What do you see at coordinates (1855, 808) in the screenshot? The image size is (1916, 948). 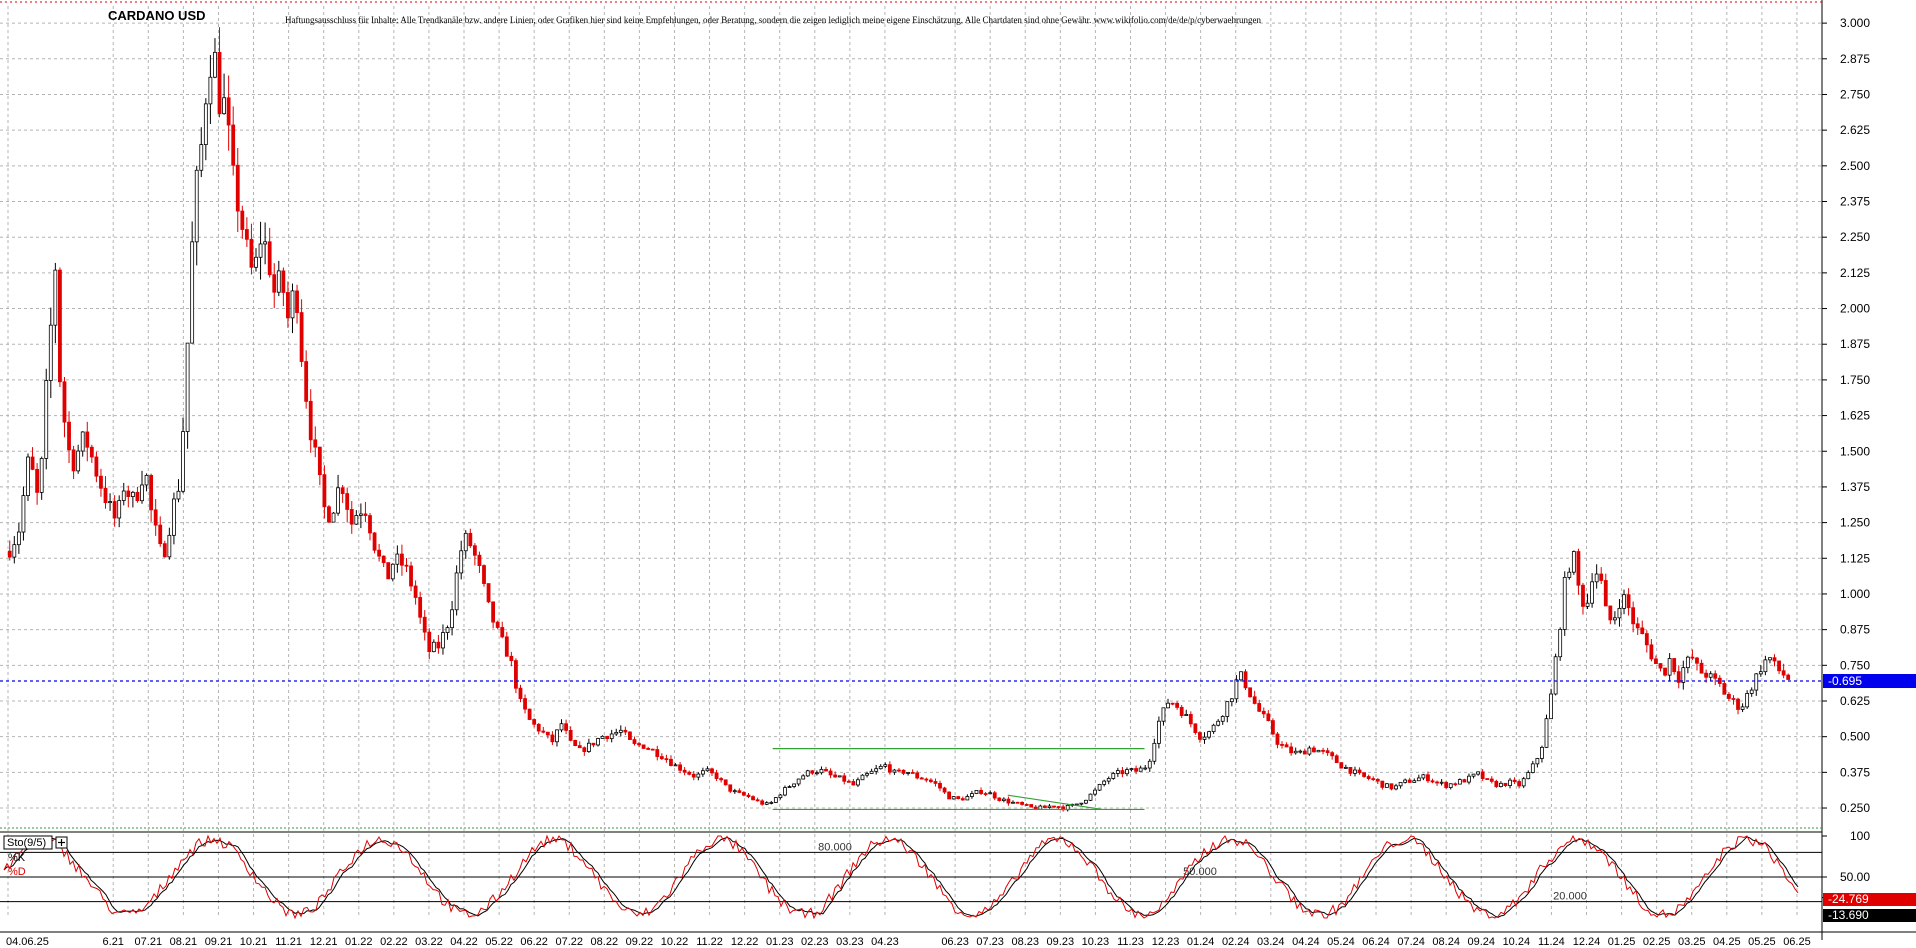 I see `y-tick-label: 0.250` at bounding box center [1855, 808].